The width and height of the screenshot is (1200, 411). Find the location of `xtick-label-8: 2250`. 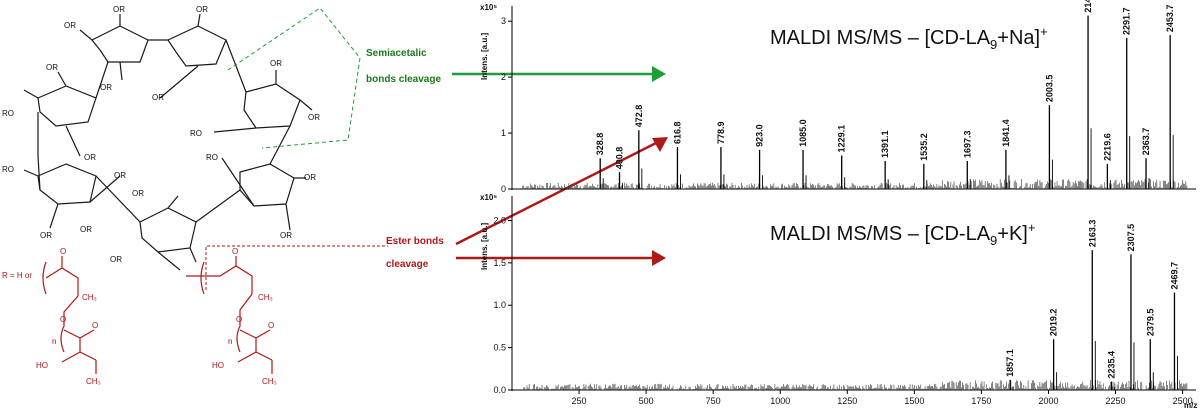

xtick-label-8: 2250 is located at coordinates (1116, 401).